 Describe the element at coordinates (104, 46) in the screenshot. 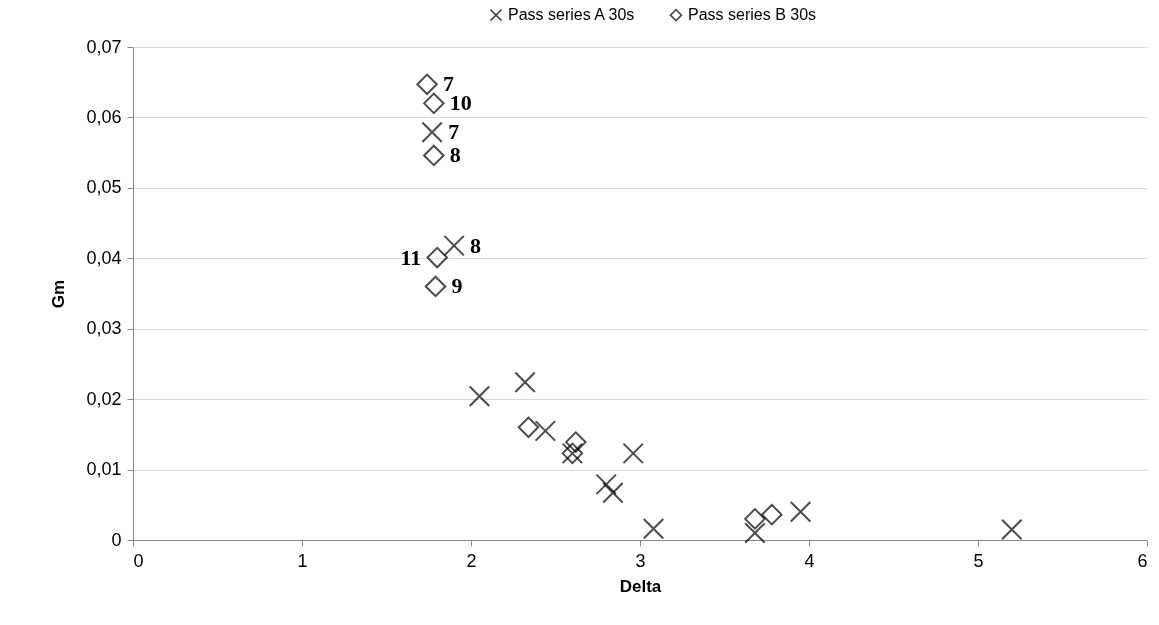

I see `y-tick-label: 0,07` at that location.